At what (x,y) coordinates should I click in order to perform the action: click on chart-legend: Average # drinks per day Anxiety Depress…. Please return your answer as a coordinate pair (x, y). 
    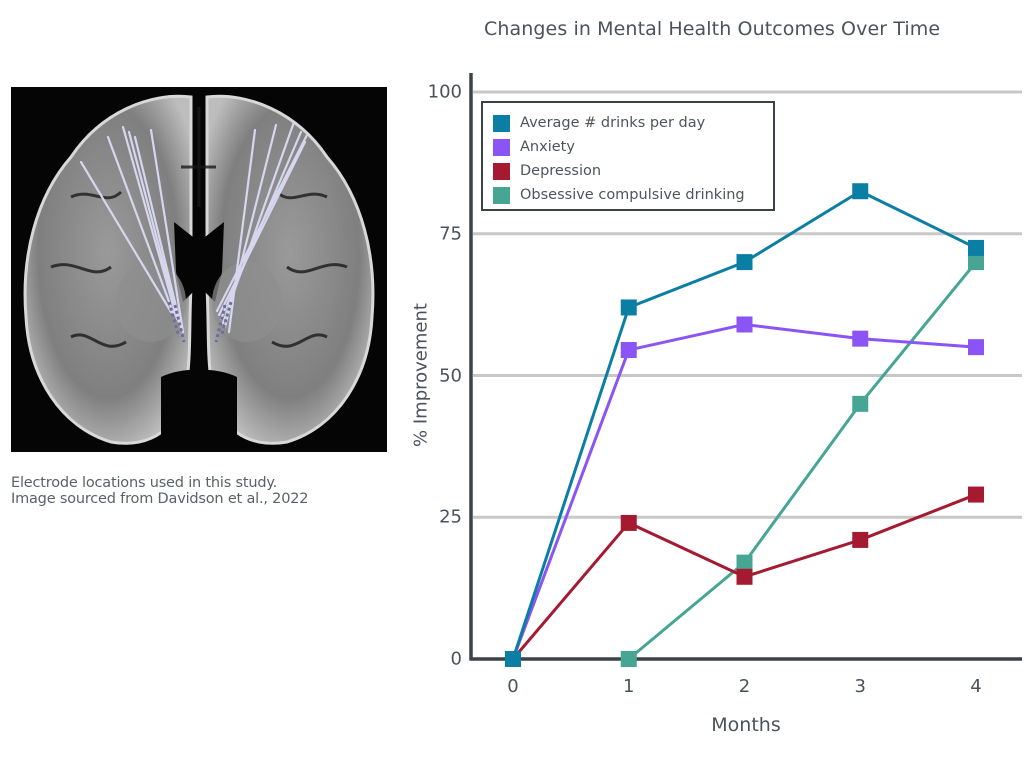
    Looking at the image, I should click on (628, 156).